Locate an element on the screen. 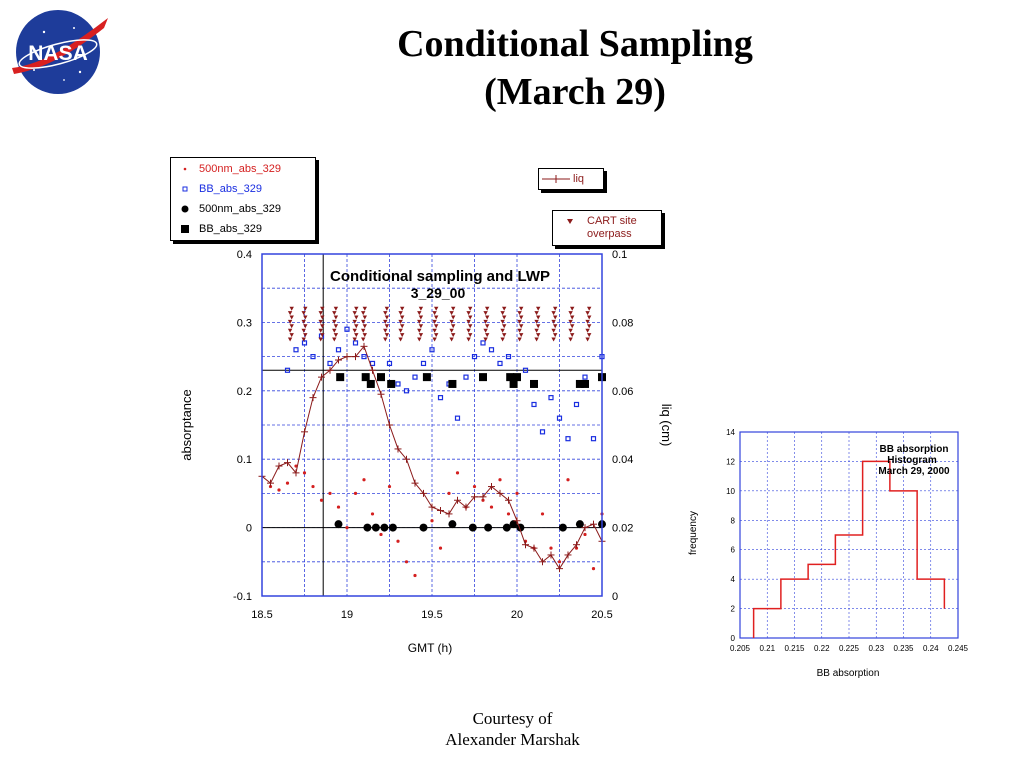 Image resolution: width=1024 pixels, height=768 pixels. legend-label: 500nm_abs_329 is located at coordinates (240, 169).